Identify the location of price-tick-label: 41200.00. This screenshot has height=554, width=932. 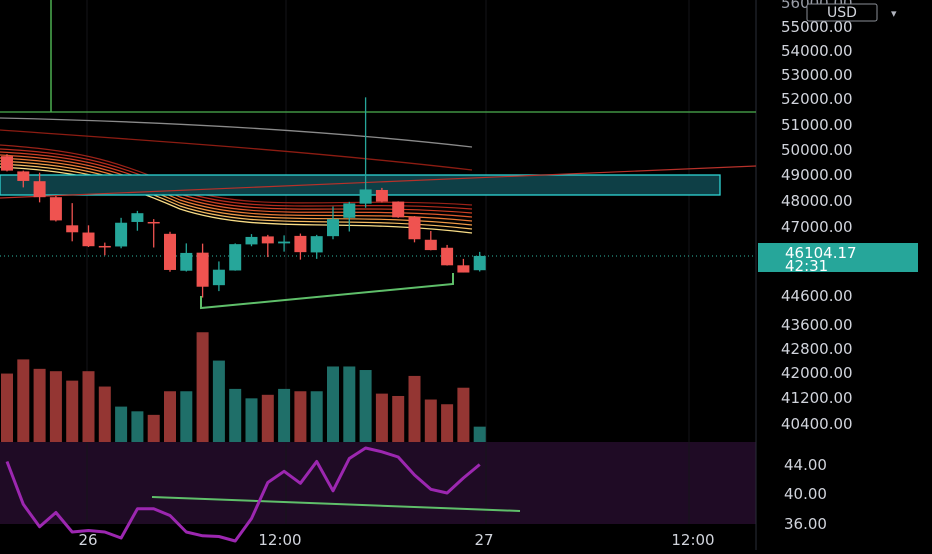
(817, 398).